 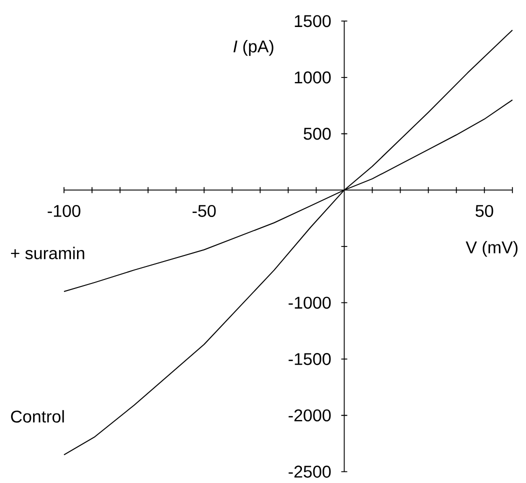 I want to click on y-tick-label: -2000, so click(x=309, y=415).